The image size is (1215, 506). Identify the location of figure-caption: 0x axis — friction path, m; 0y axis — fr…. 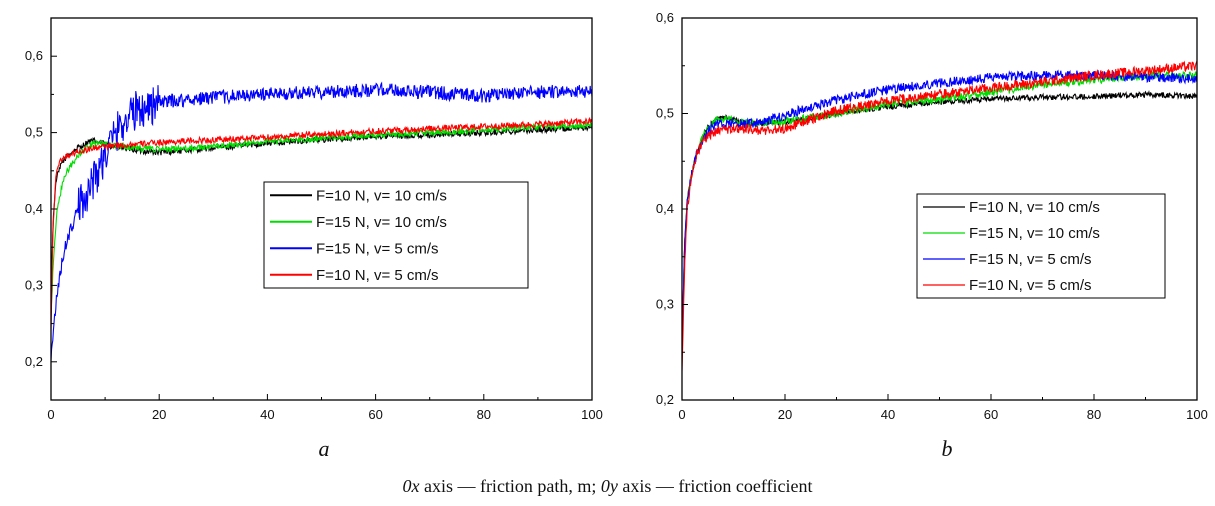
(607, 486).